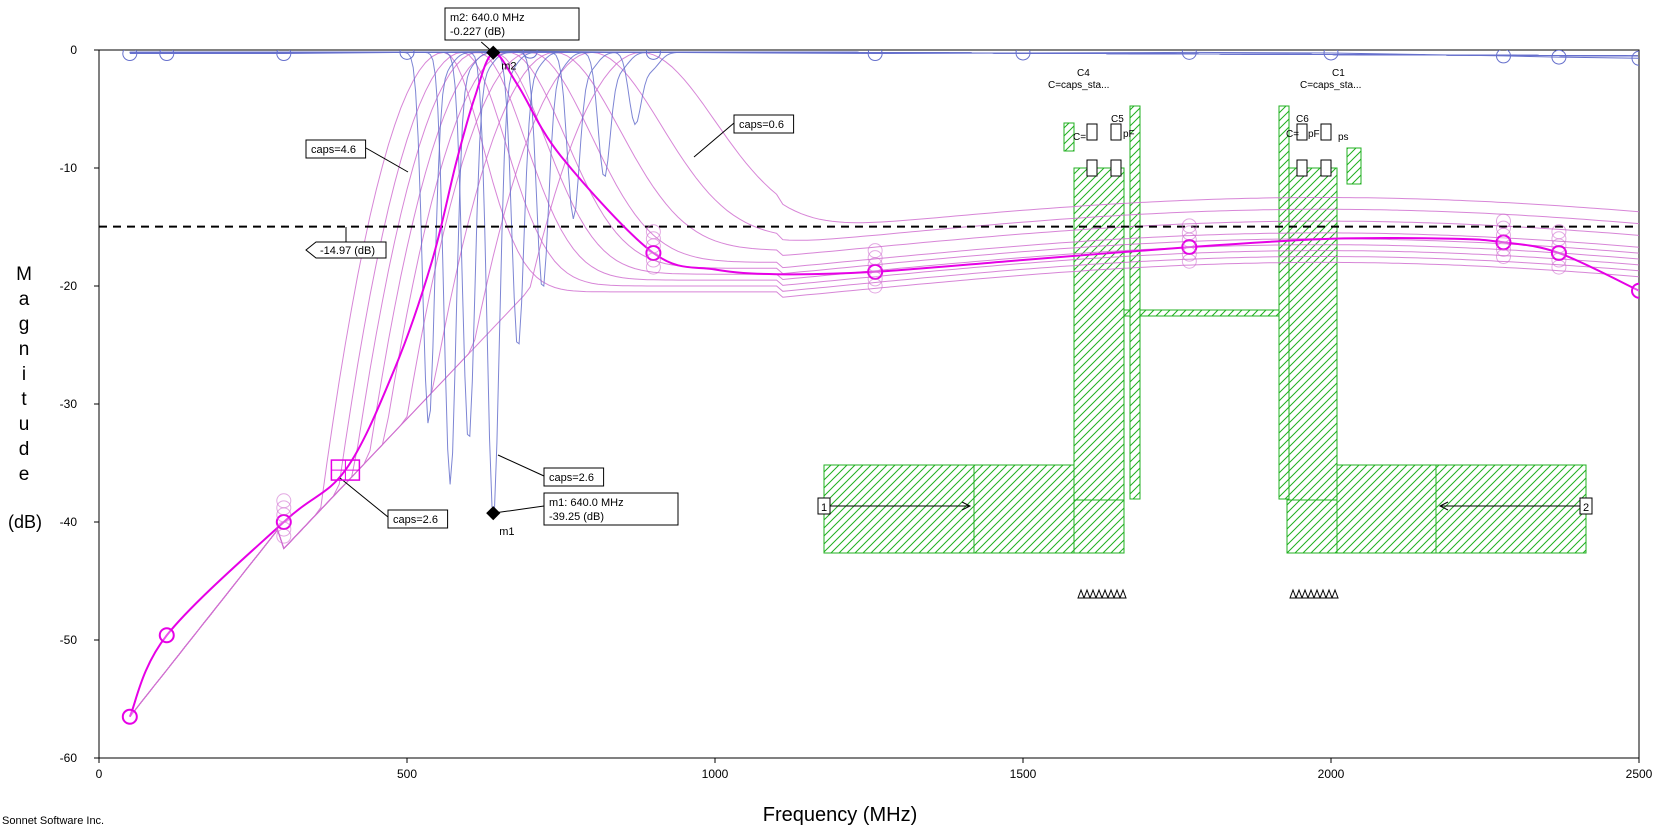 This screenshot has height=838, width=1663. I want to click on marker-m1-callout-text: m1: 640.0 MHz, so click(586, 503).